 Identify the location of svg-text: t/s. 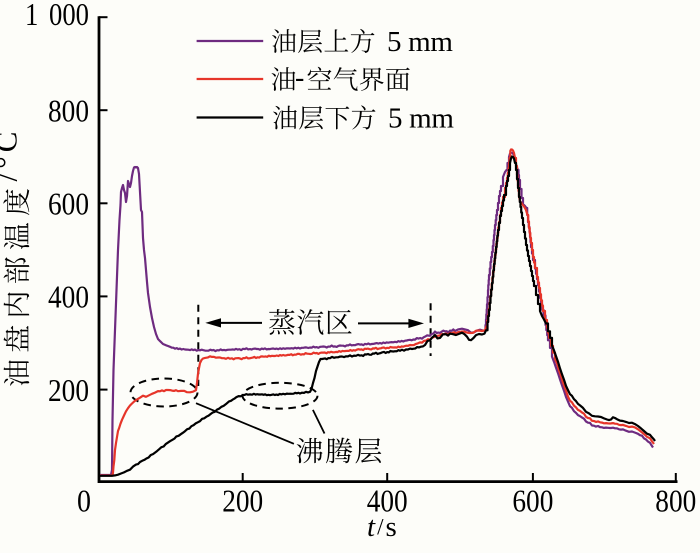
(383, 527).